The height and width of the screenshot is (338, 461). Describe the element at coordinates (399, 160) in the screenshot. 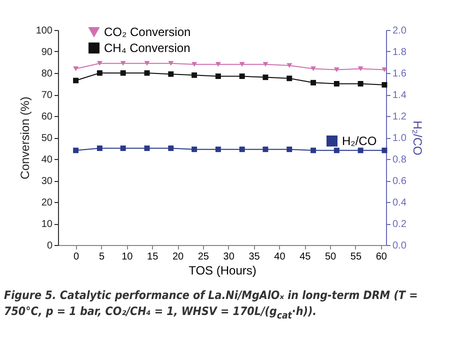

I see `y2-tick-label: 0.8` at that location.